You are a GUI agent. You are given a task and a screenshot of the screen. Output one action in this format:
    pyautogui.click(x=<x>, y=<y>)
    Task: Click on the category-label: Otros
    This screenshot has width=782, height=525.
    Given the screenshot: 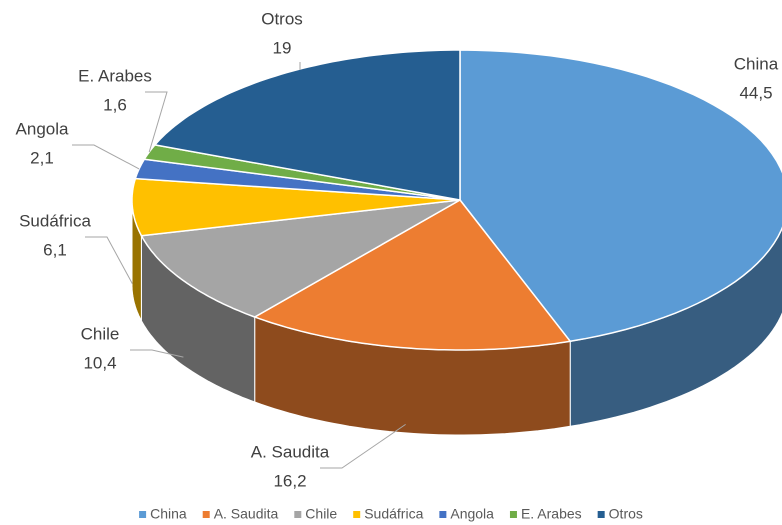 What is the action you would take?
    pyautogui.click(x=282, y=18)
    